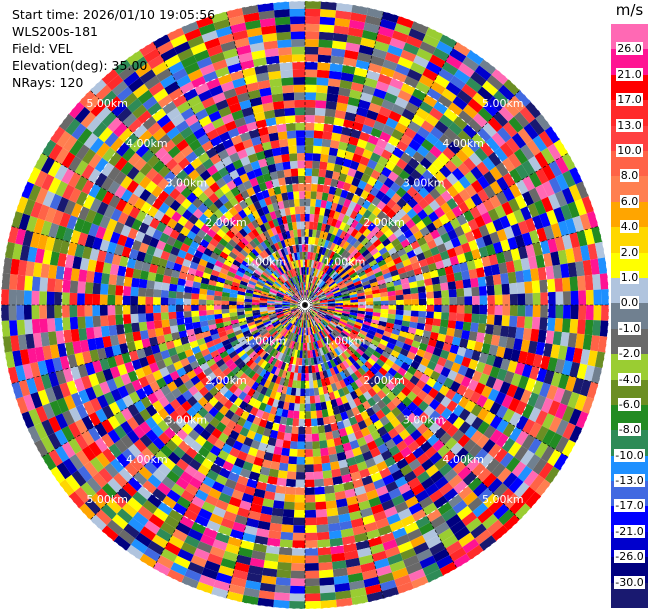 This screenshot has width=650, height=610. I want to click on colorbar-tick-label: -8.0, so click(629, 430).